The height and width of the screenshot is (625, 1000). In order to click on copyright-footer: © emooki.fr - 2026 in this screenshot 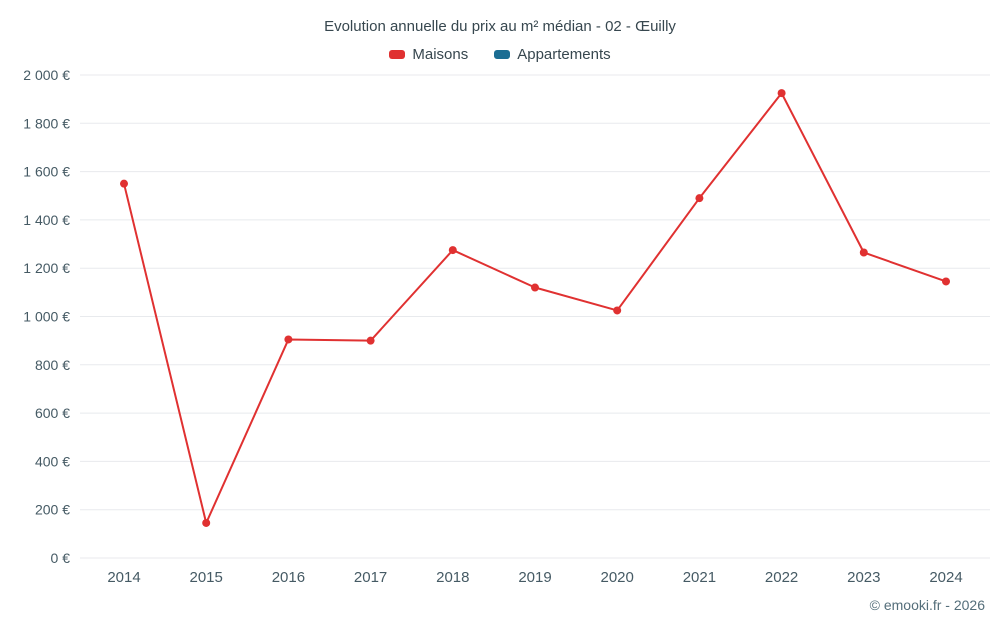, I will do `click(927, 605)`.